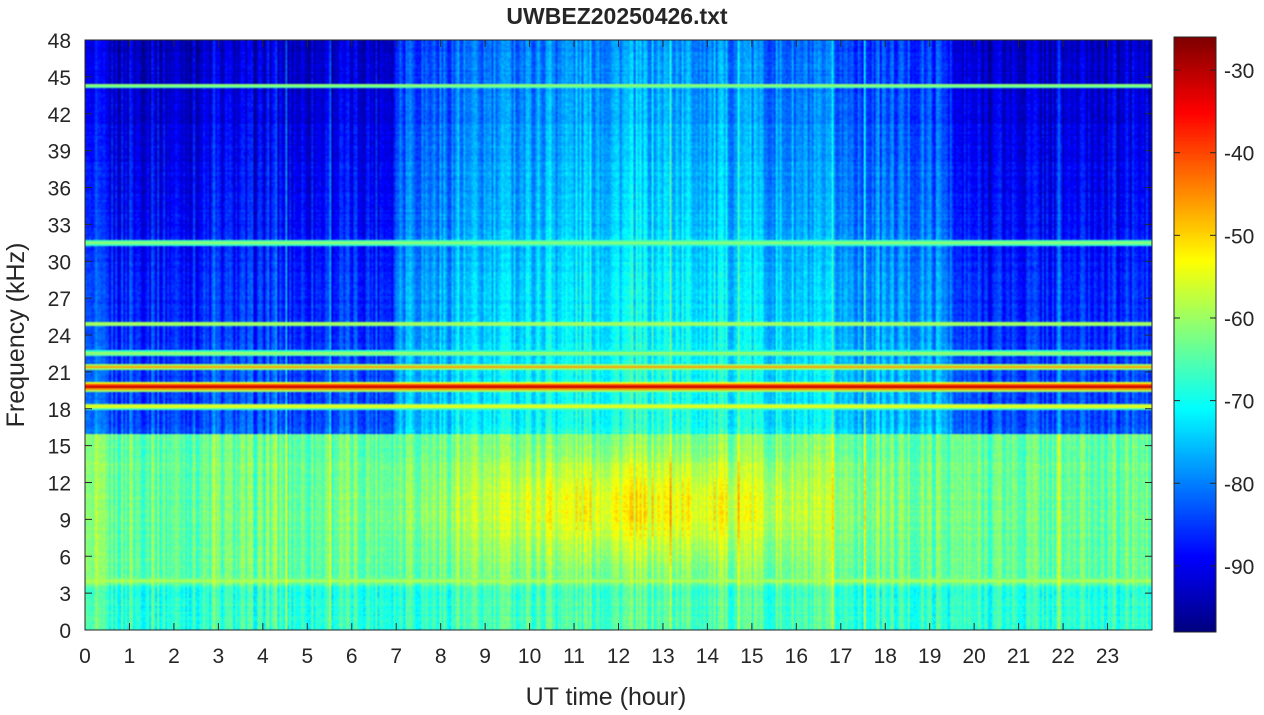 The image size is (1264, 715). Describe the element at coordinates (65, 631) in the screenshot. I see `y-tick-label: 0` at that location.